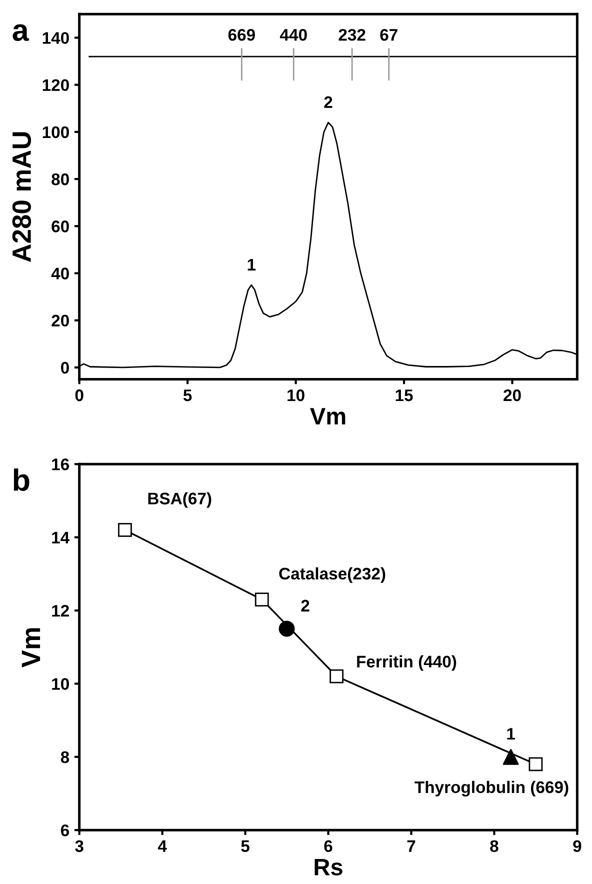 The image size is (592, 884). What do you see at coordinates (60, 274) in the screenshot?
I see `y-tick-label: 40` at bounding box center [60, 274].